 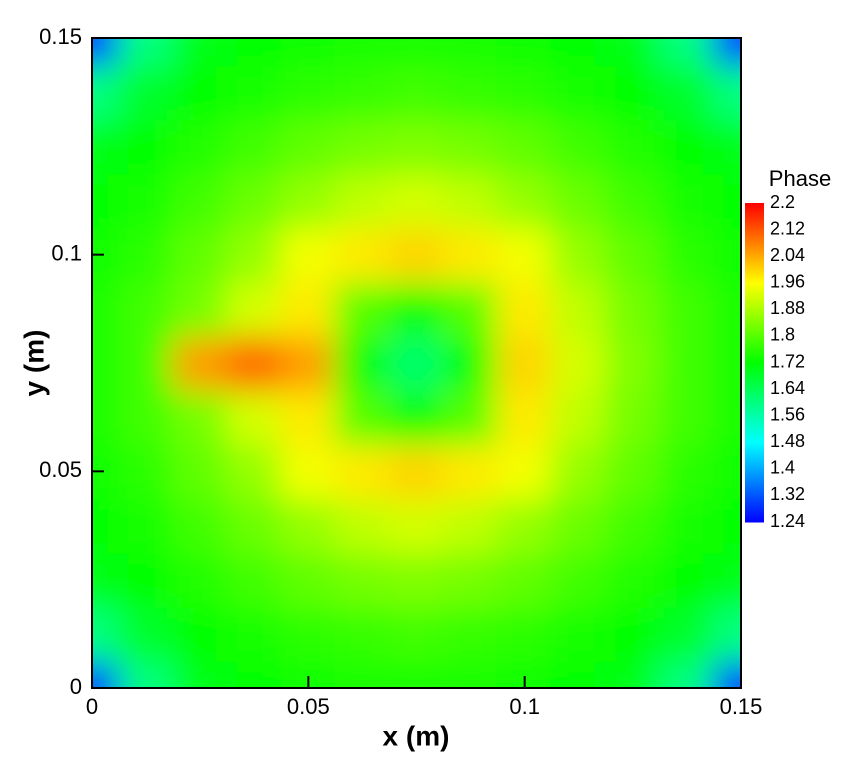 What do you see at coordinates (741, 706) in the screenshot?
I see `x-tick-label: 0.15` at bounding box center [741, 706].